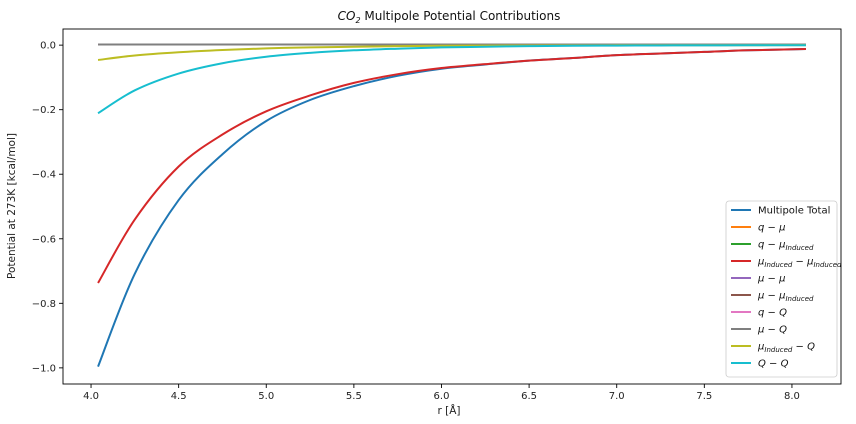  Describe the element at coordinates (44, 175) in the screenshot. I see `y-tick-label: −0.4` at that location.